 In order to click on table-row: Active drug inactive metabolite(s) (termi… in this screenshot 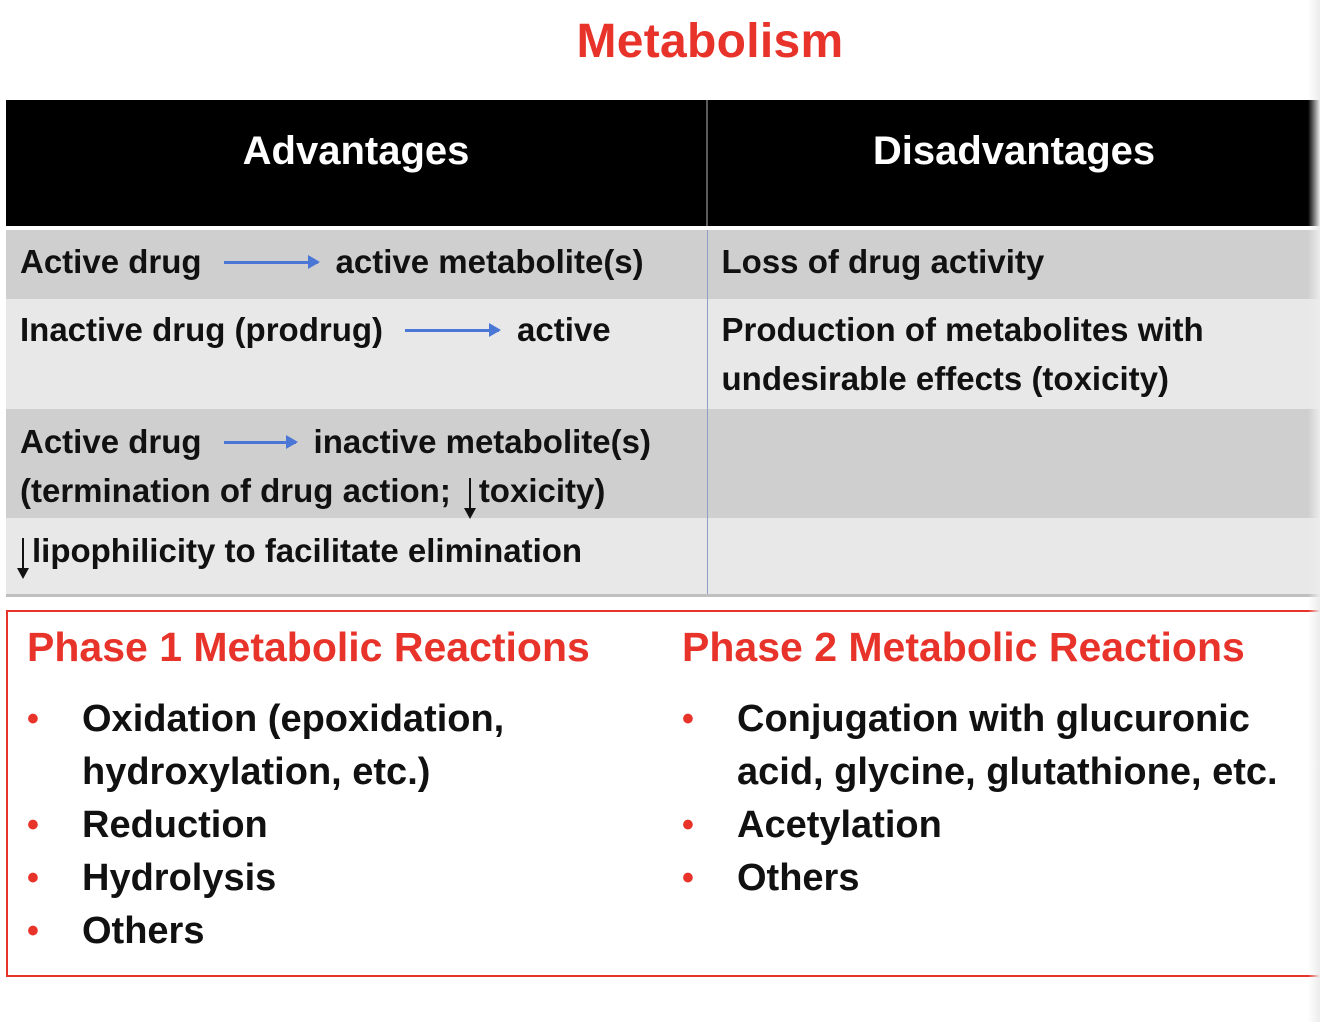, I will do `click(663, 464)`.